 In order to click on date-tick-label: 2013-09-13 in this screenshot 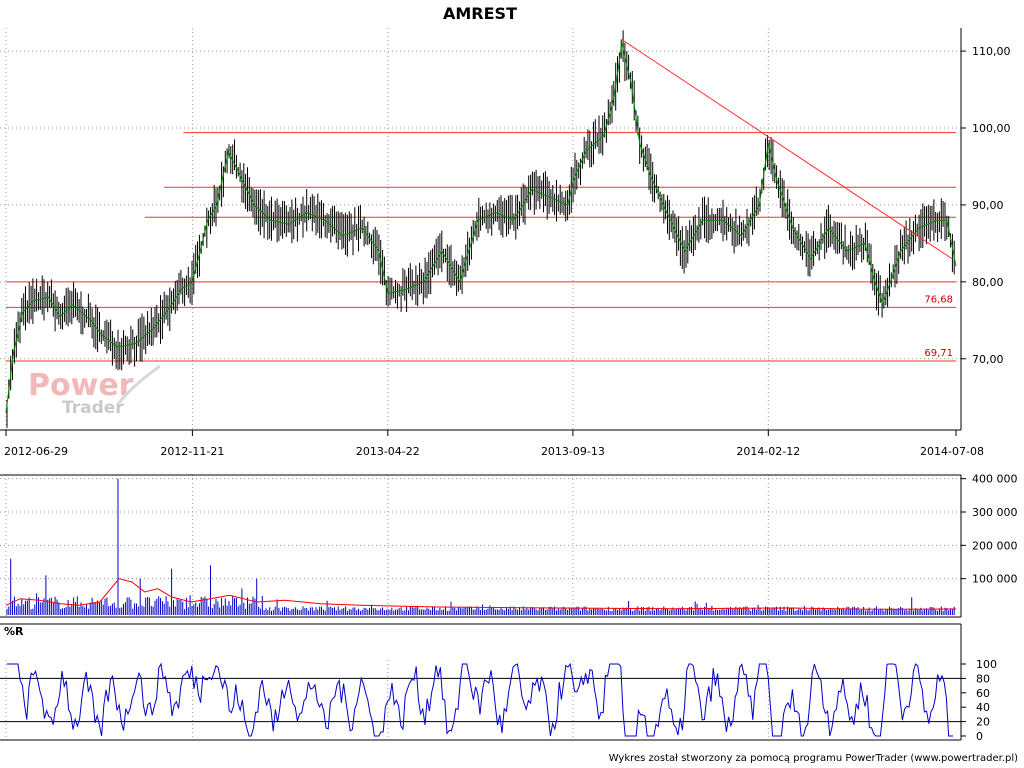, I will do `click(573, 451)`.